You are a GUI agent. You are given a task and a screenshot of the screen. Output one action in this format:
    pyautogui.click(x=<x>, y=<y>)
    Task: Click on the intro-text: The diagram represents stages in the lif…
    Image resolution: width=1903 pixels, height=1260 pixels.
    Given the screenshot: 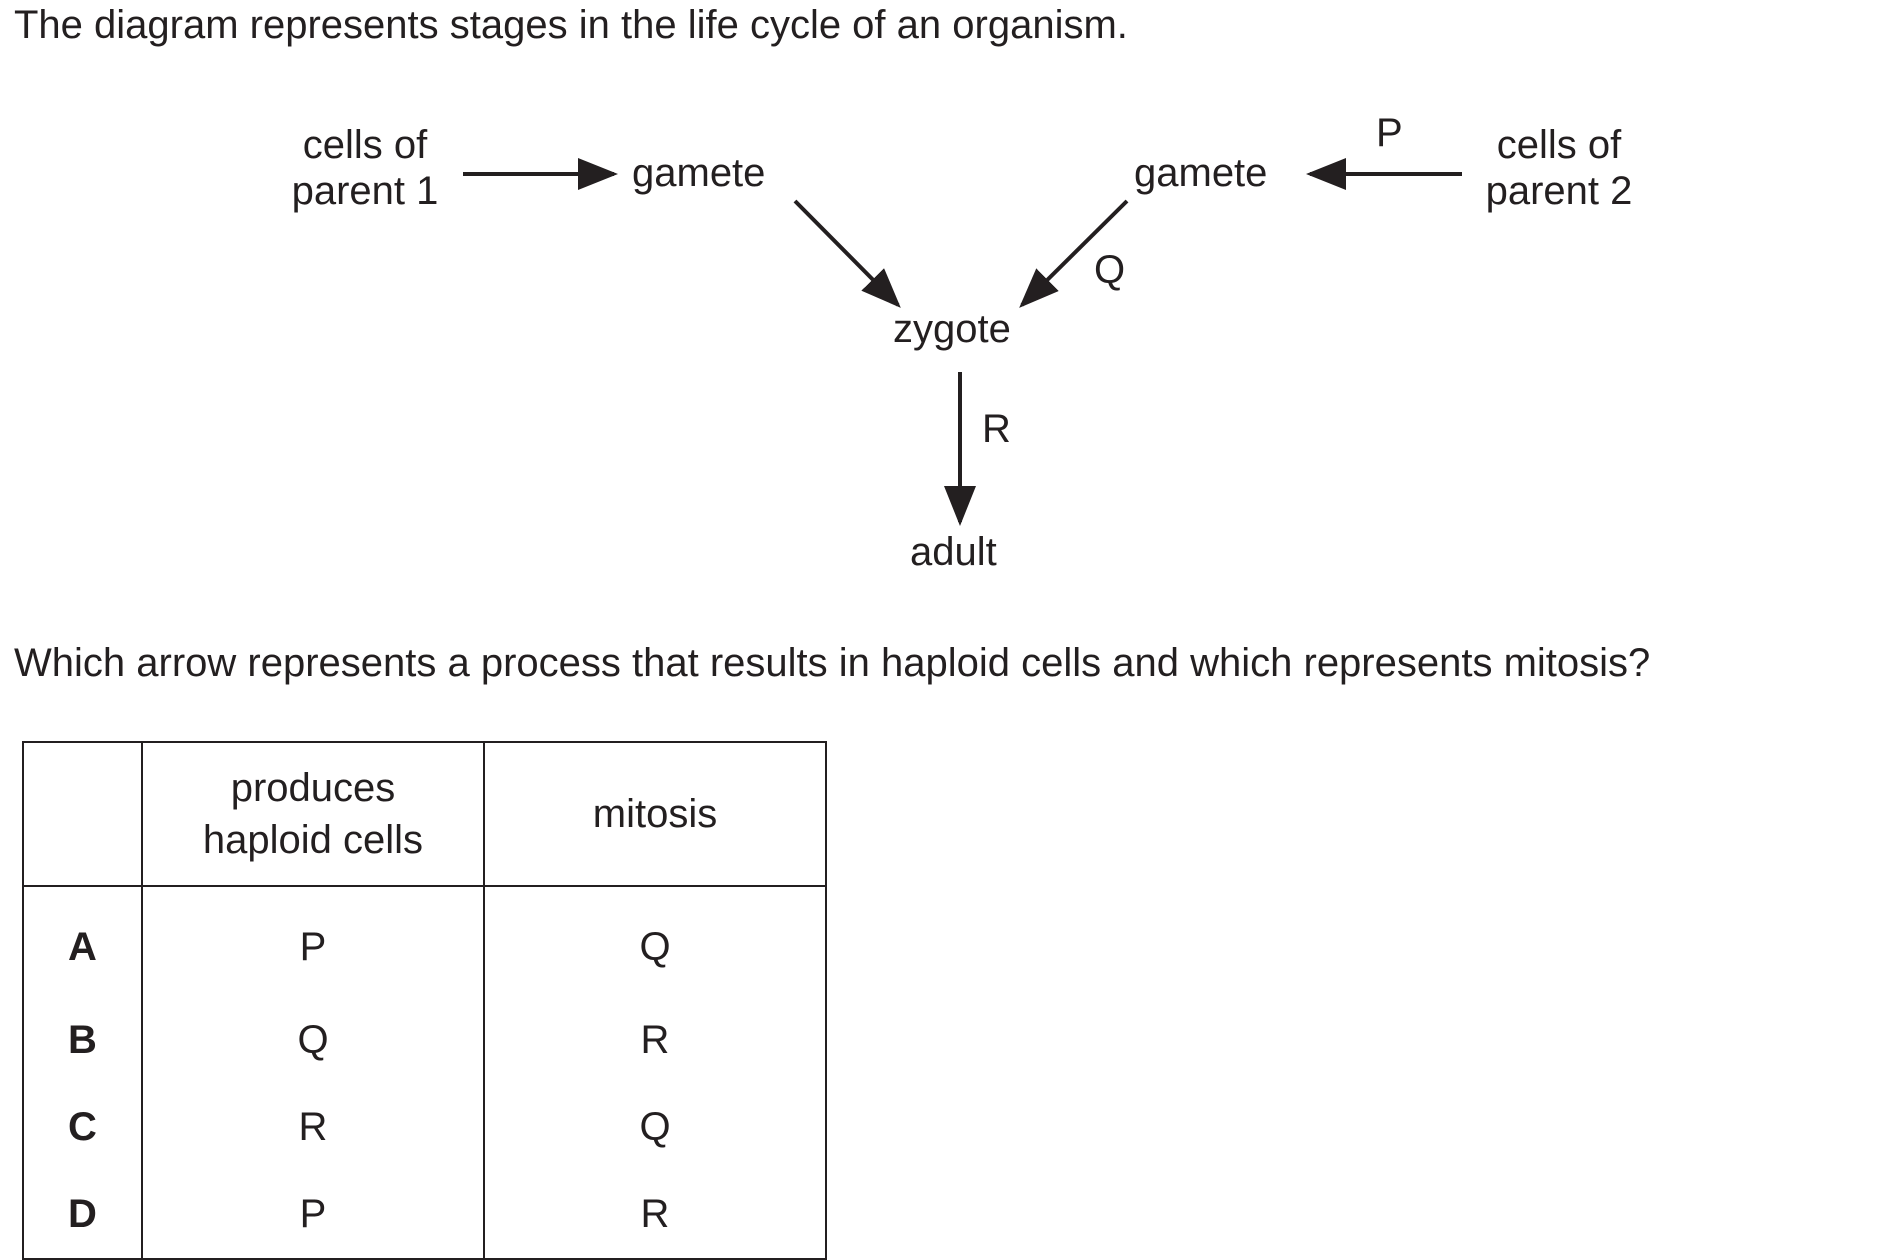 What is the action you would take?
    pyautogui.click(x=571, y=25)
    